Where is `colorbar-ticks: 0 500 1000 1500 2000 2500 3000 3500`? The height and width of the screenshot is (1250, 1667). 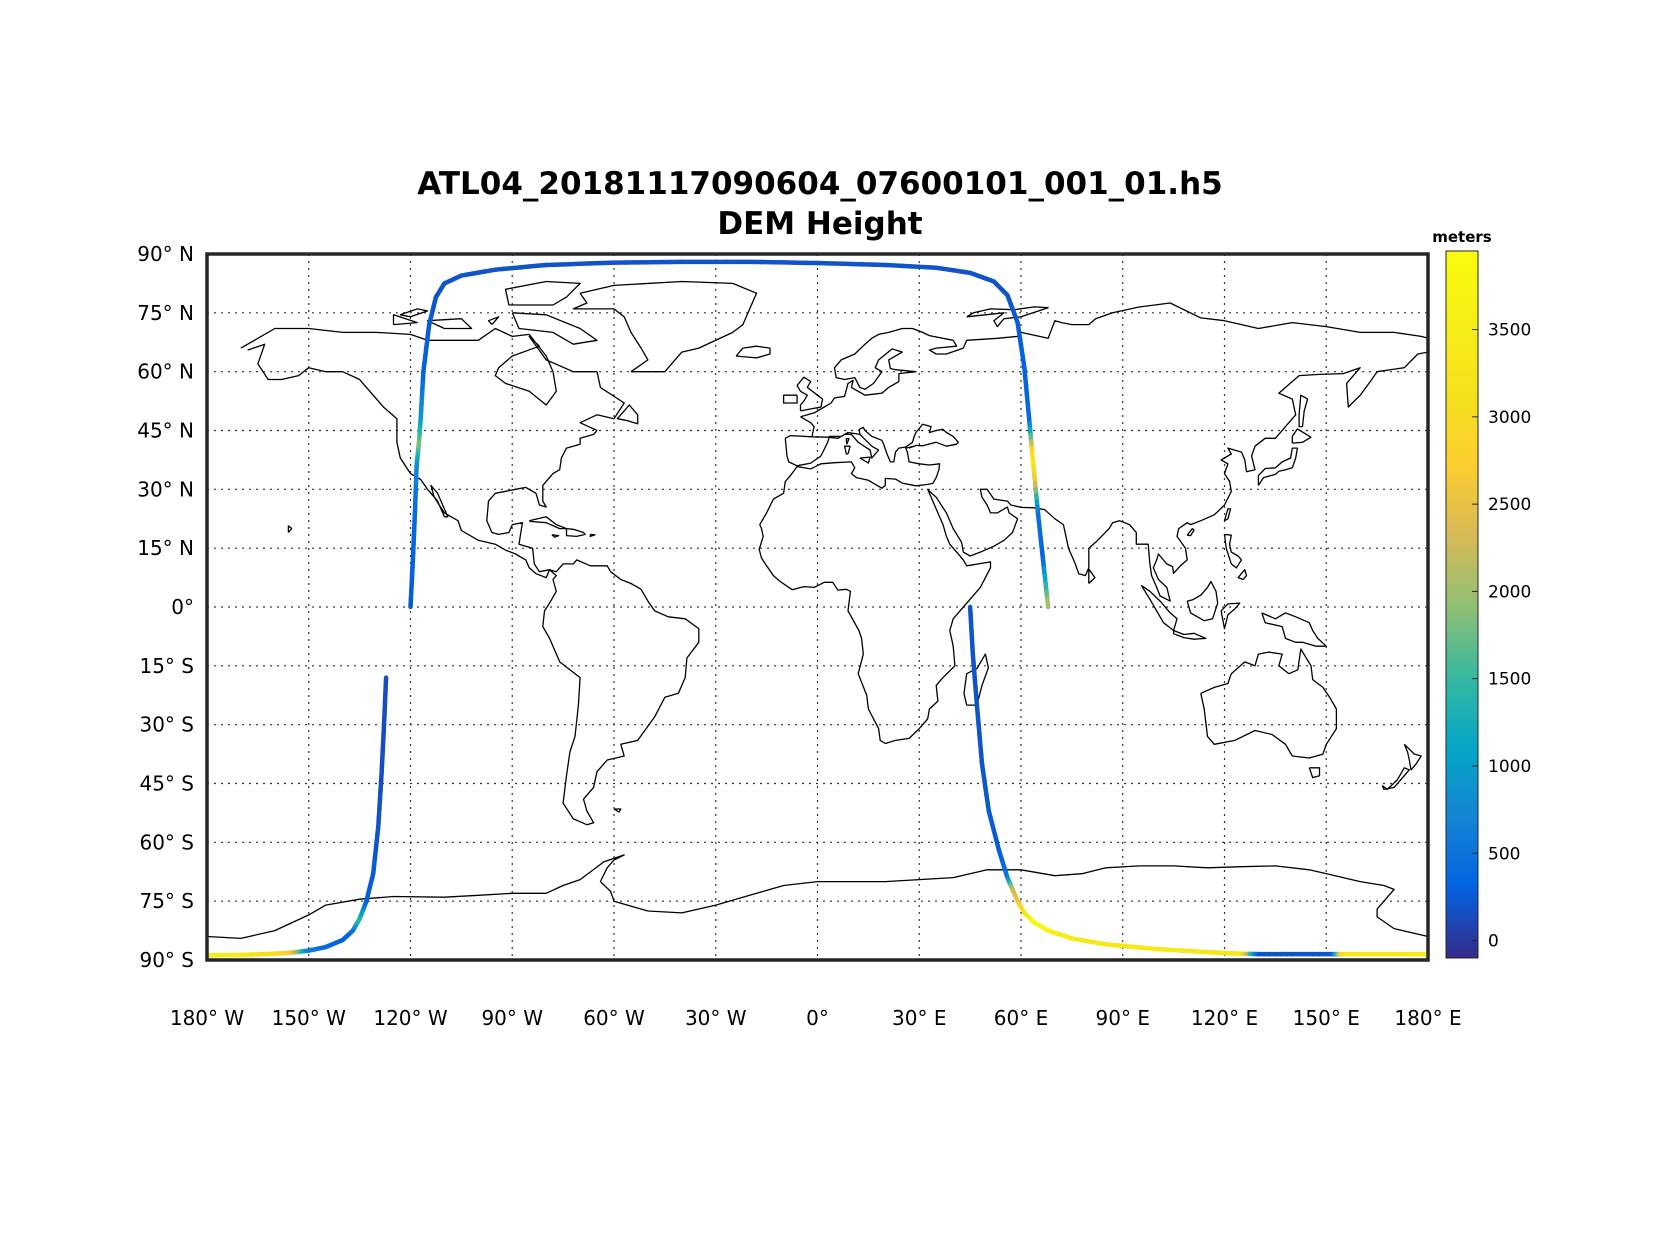
colorbar-ticks: 0 500 1000 1500 2000 2500 3000 3500 is located at coordinates (1501, 636).